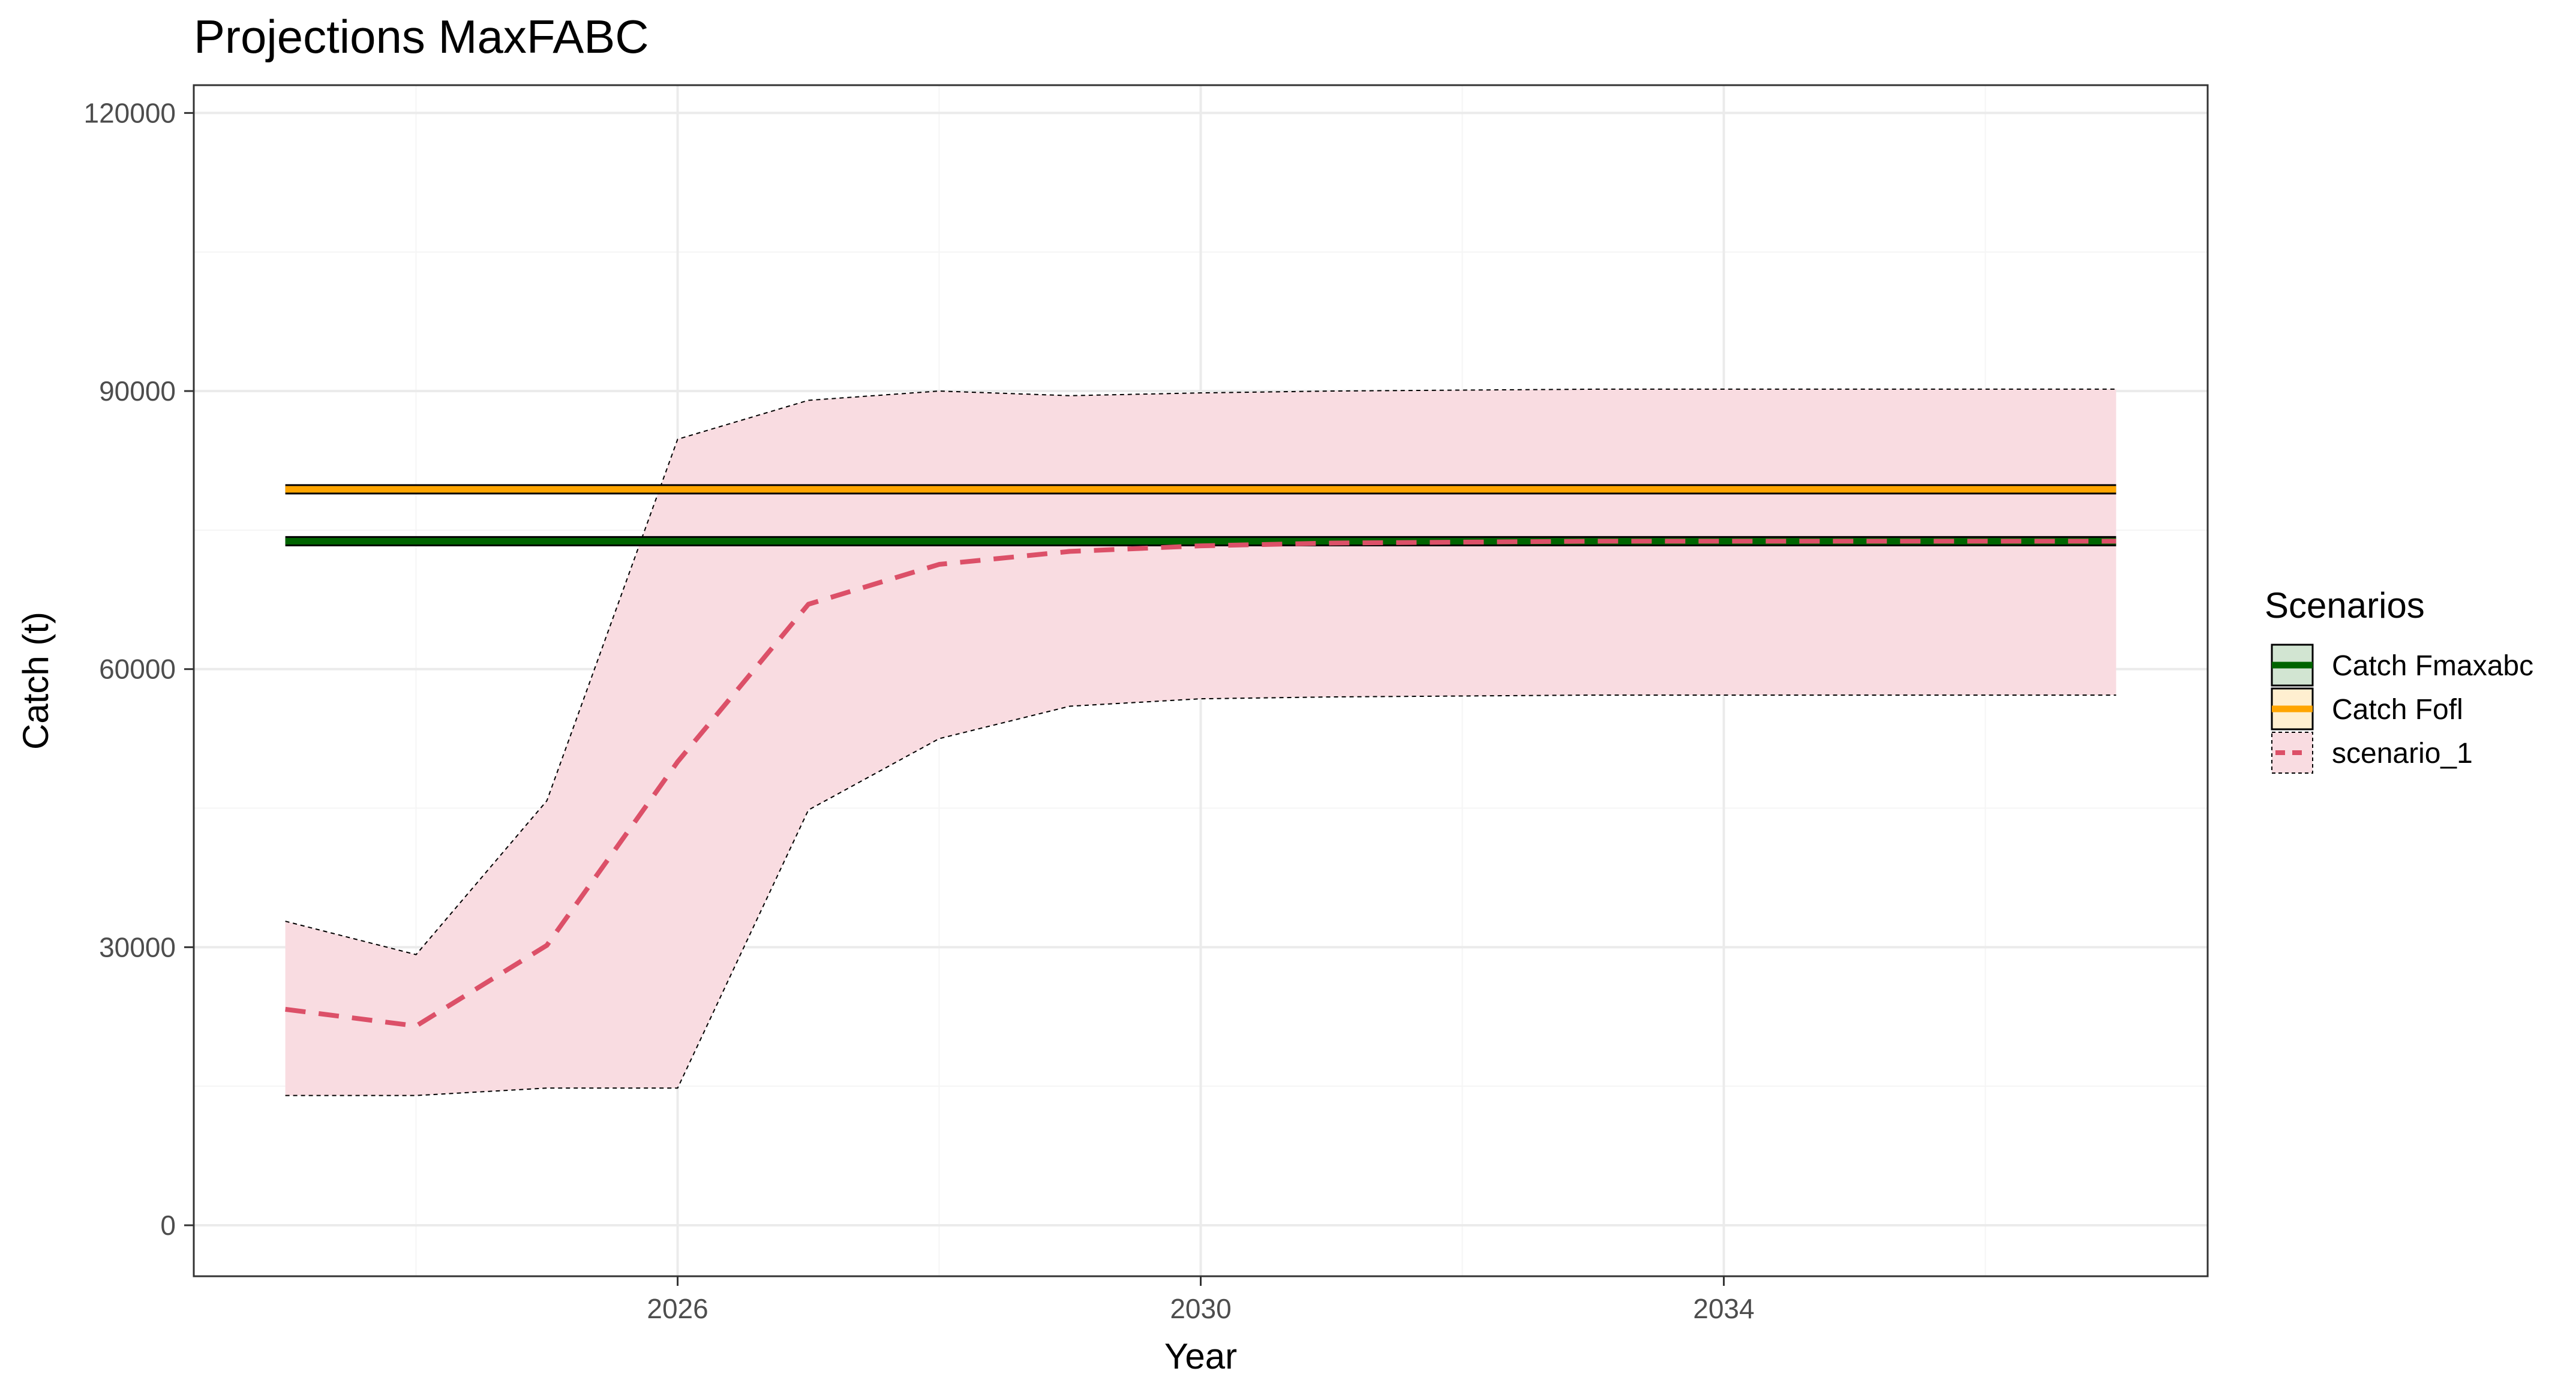  What do you see at coordinates (137, 670) in the screenshot?
I see `y-tick-label: 60000` at bounding box center [137, 670].